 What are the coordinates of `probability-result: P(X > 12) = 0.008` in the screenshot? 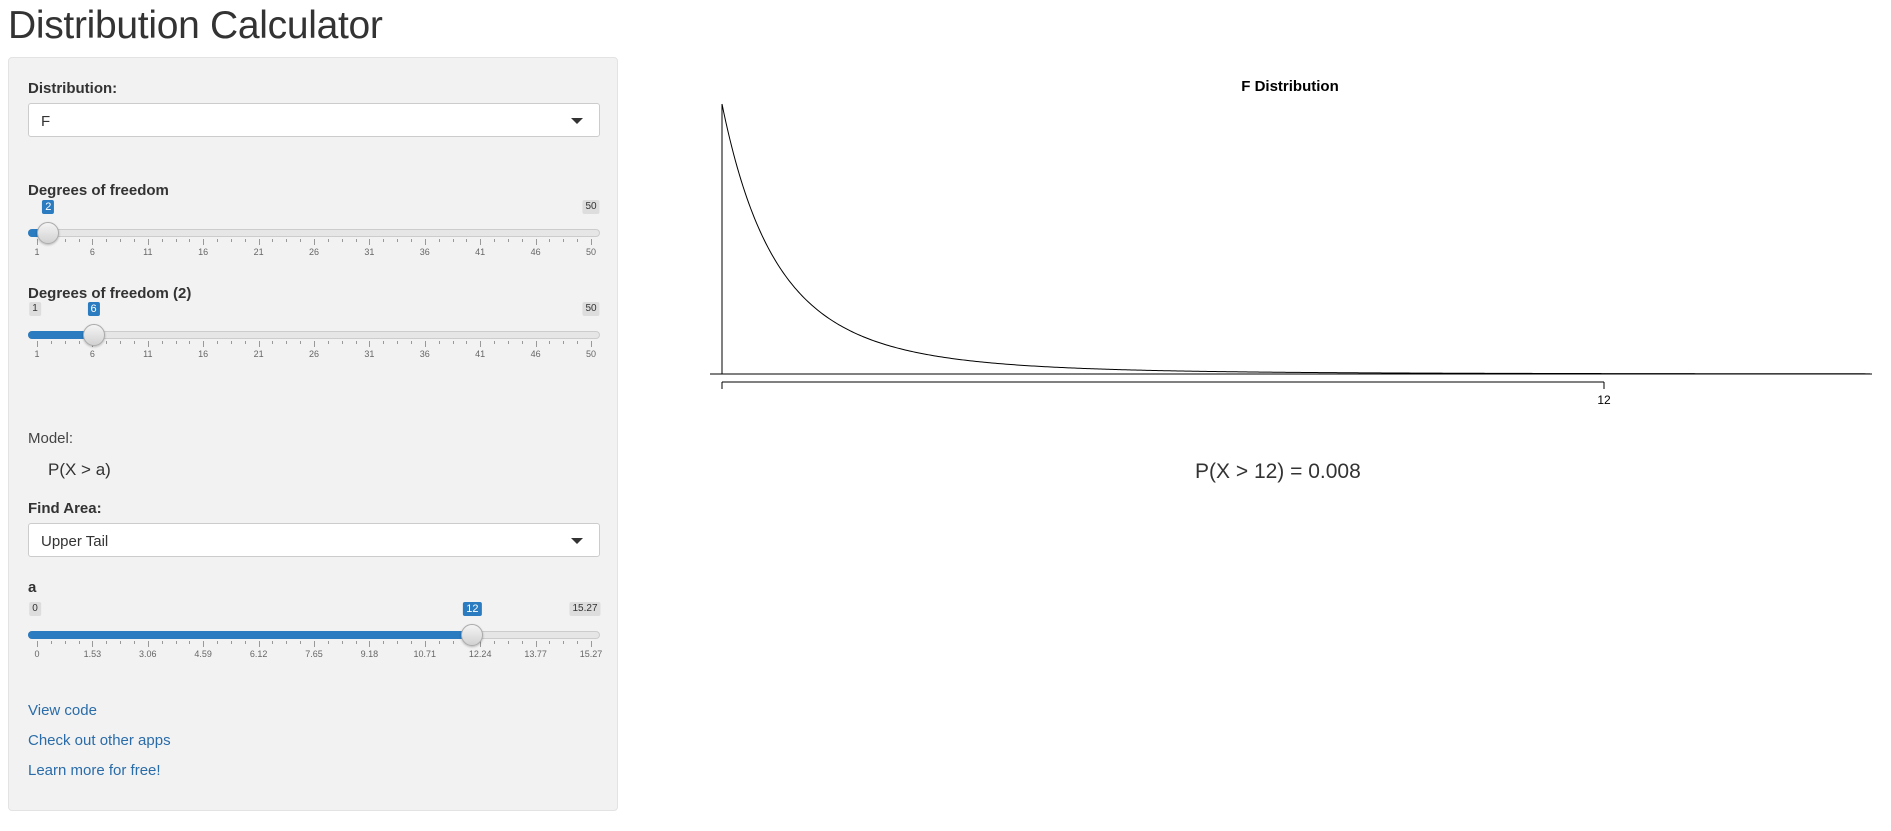 It's located at (1278, 471).